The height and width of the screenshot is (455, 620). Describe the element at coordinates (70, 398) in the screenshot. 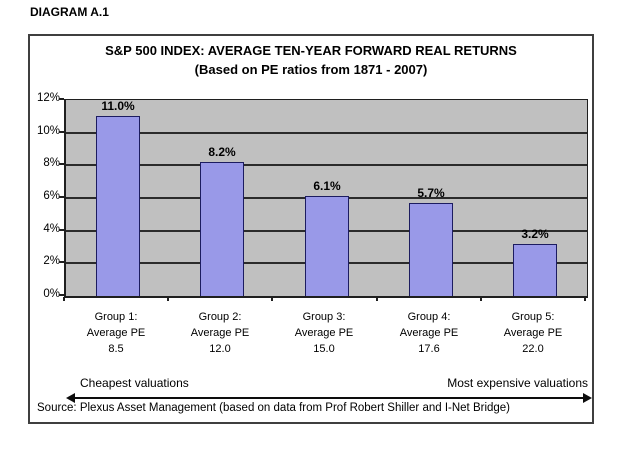

I see `arrow-left-head-icon` at that location.